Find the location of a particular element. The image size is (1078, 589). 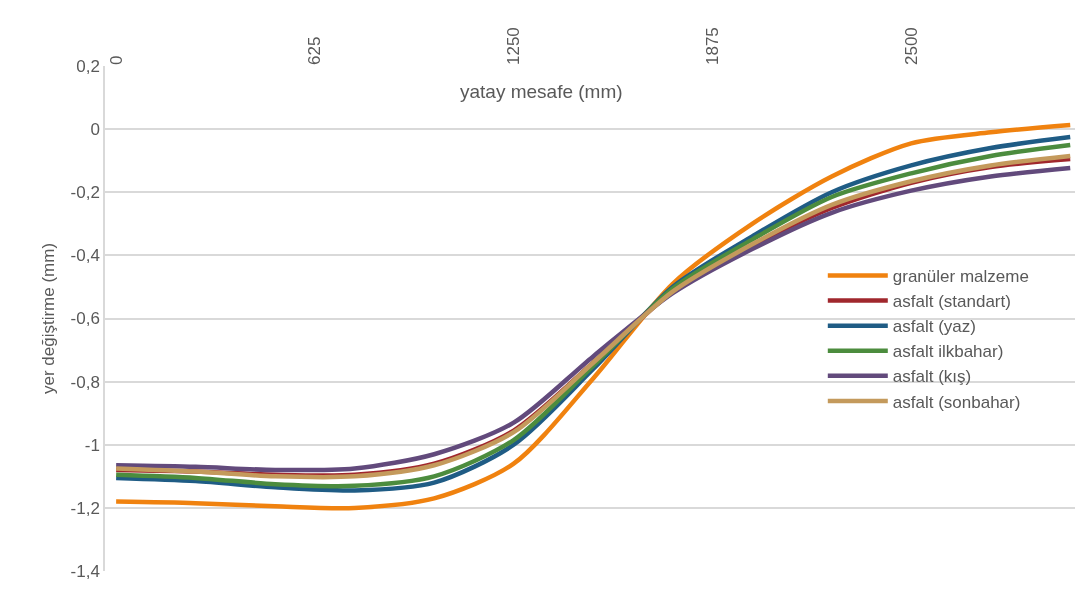

y-tick-label: -0,2 is located at coordinates (85, 193).